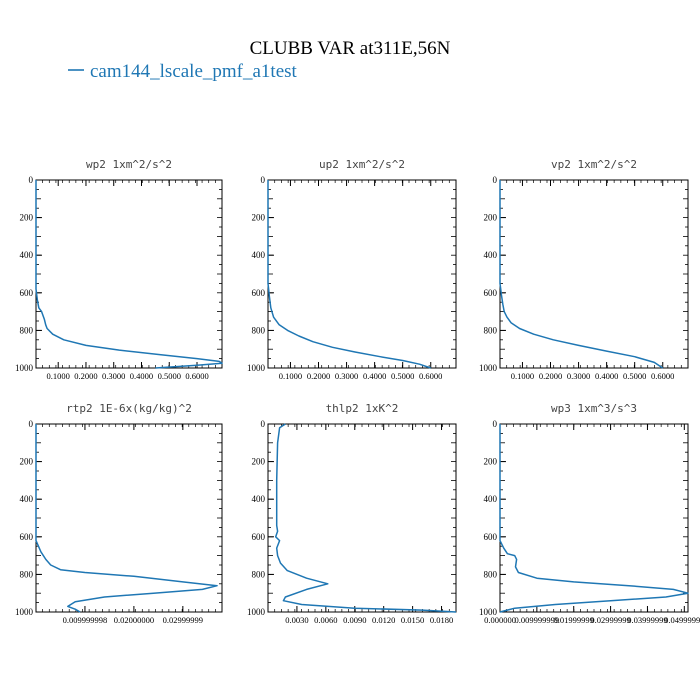 Image resolution: width=700 pixels, height=700 pixels. What do you see at coordinates (383, 620) in the screenshot?
I see `x-tick-label: 0.0120` at bounding box center [383, 620].